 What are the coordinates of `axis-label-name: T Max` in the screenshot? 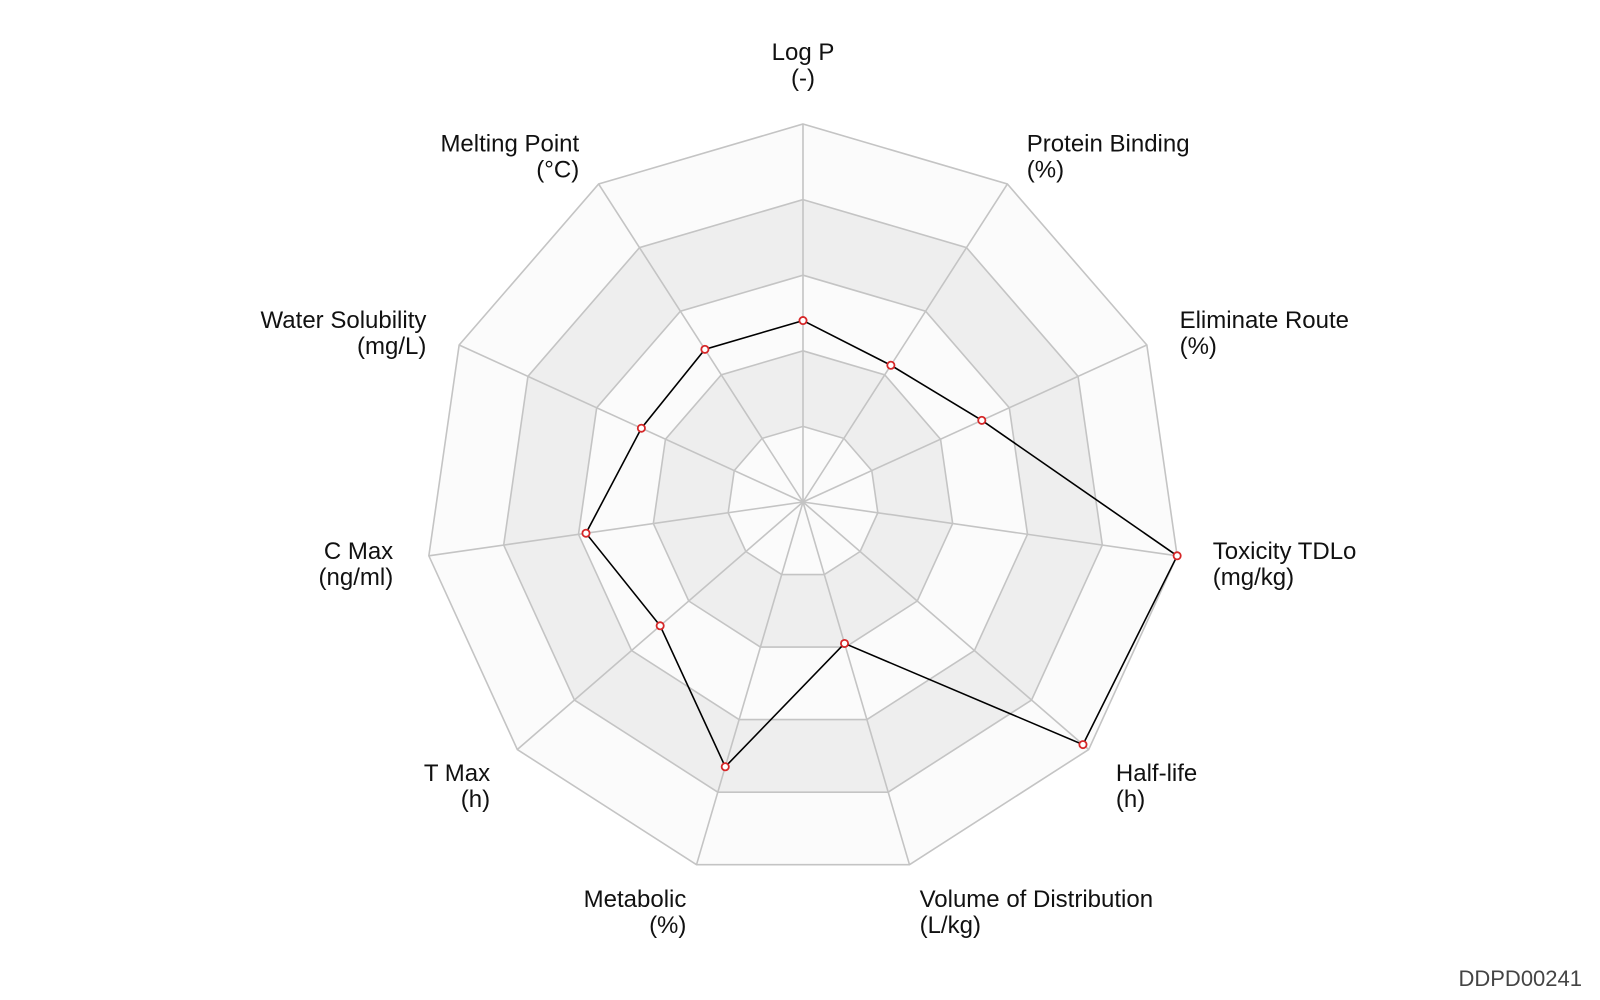 It's located at (457, 773).